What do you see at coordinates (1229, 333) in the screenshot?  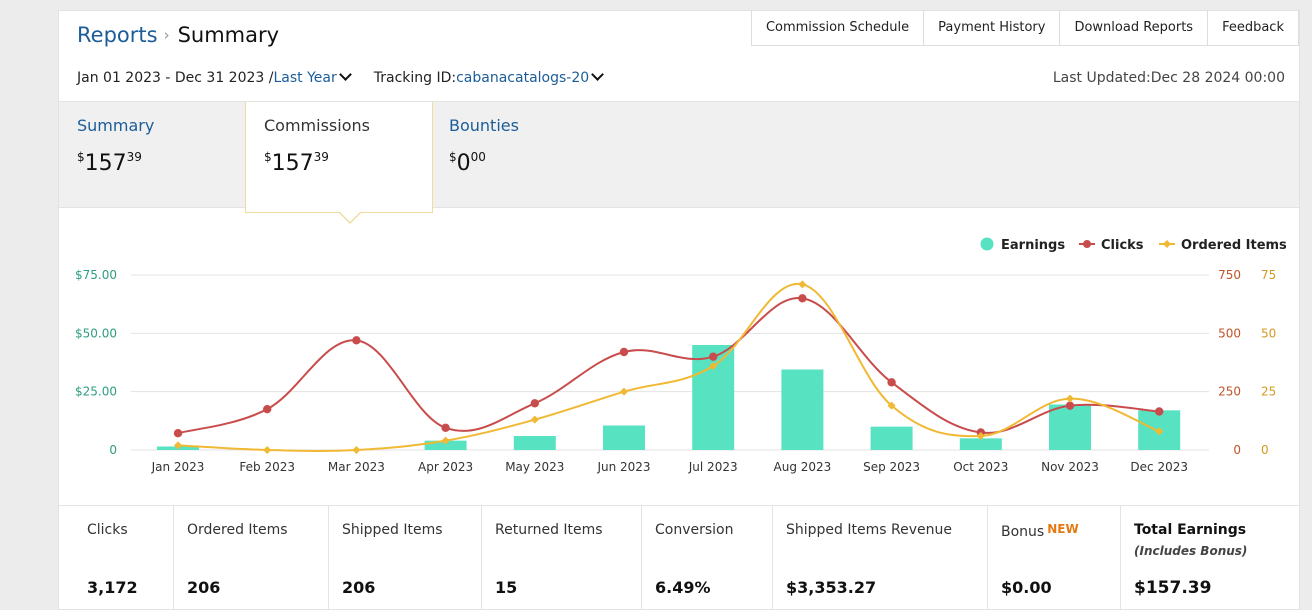 I see `y-right-clicks-tick-label: 500` at bounding box center [1229, 333].